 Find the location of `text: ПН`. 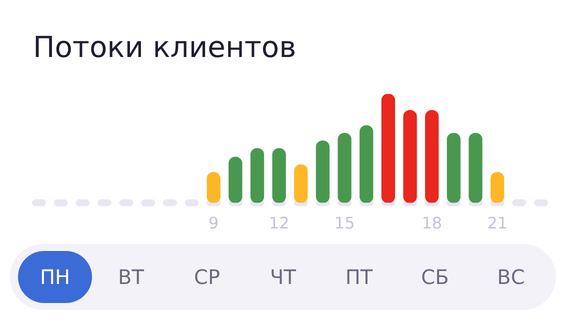

text: ПН is located at coordinates (55, 277).